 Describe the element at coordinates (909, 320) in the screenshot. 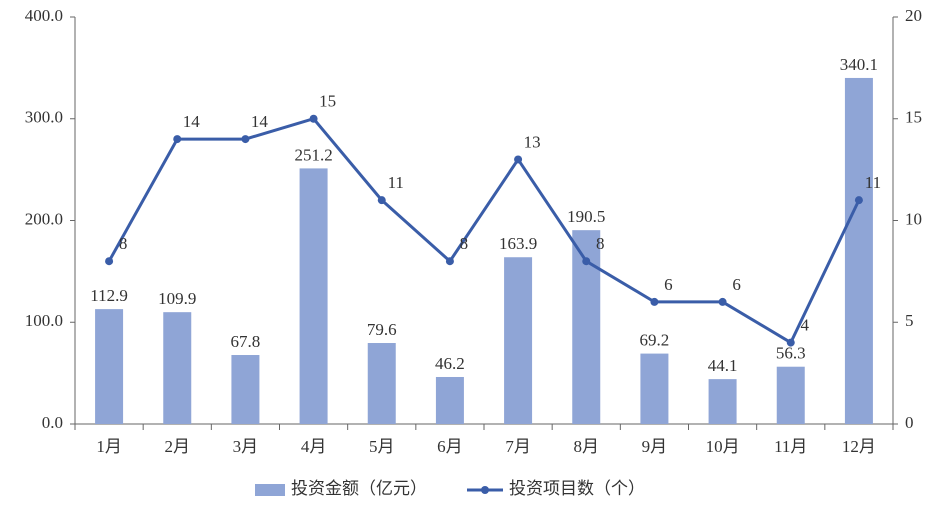

I see `y2-tick-label: 5` at that location.